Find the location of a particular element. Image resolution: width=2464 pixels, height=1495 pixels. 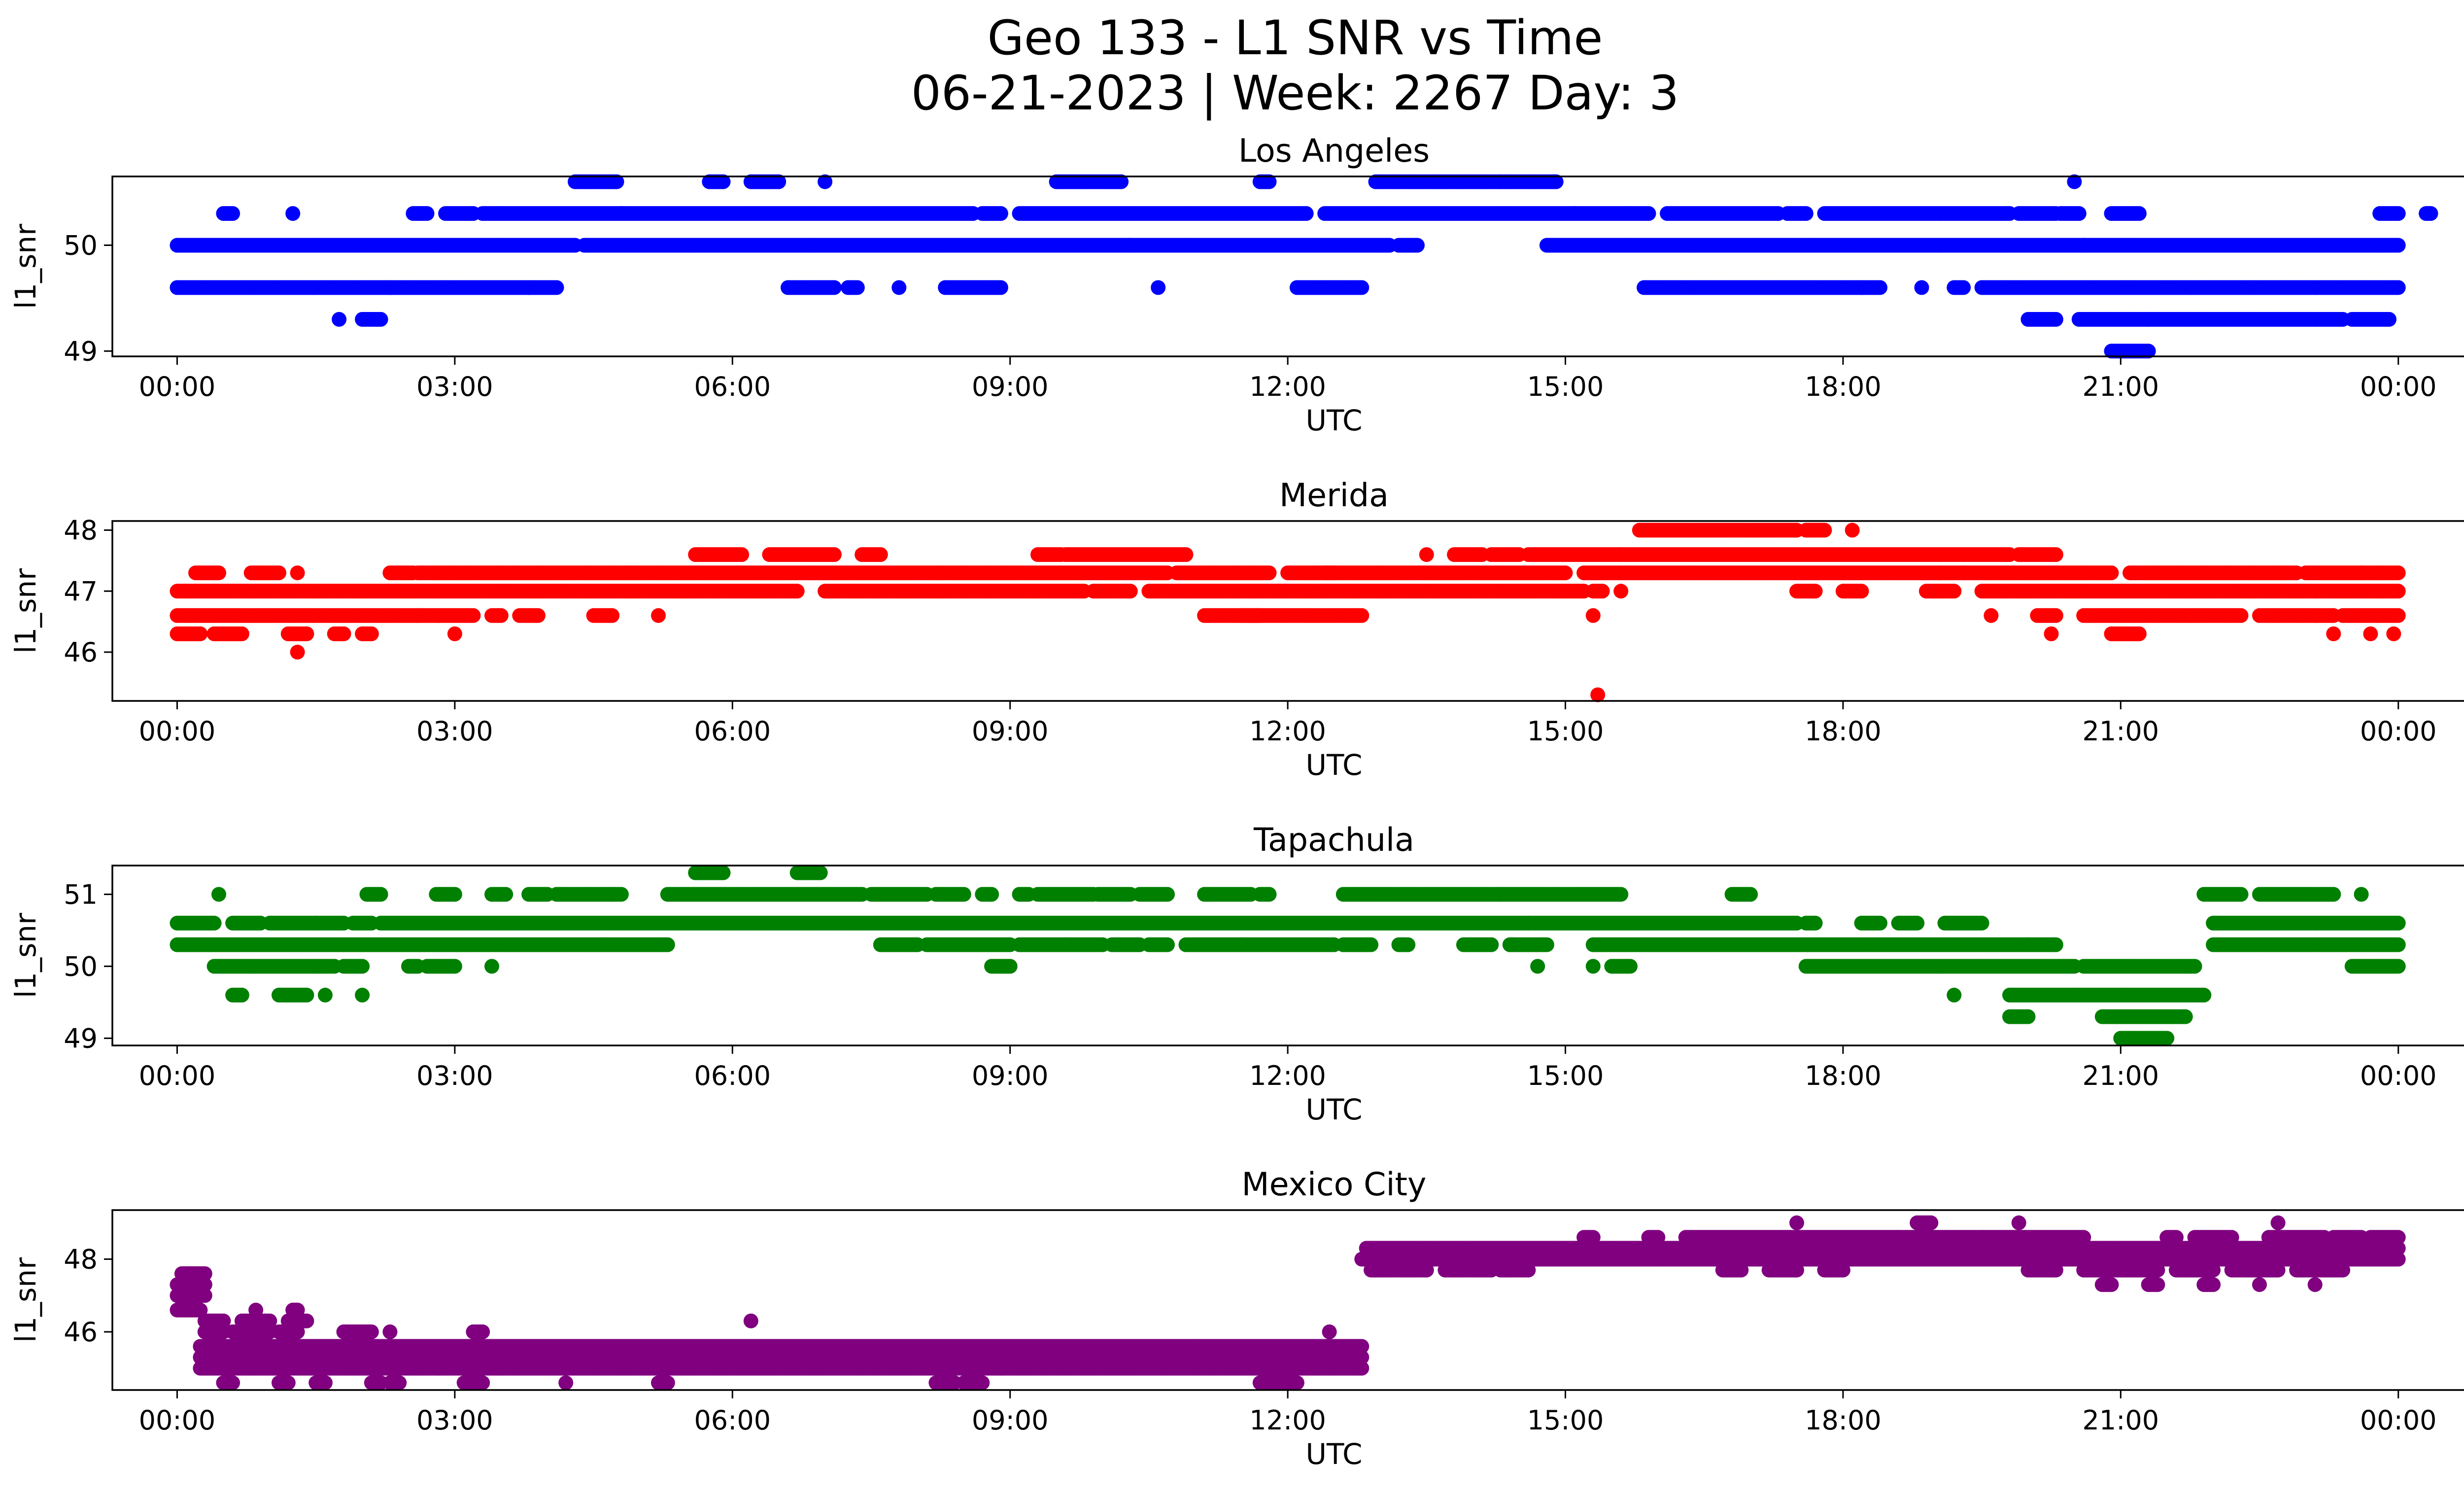

figure-title-line-2: 06-21-2023 | Week: 2267 Day: 3 is located at coordinates (1295, 93).